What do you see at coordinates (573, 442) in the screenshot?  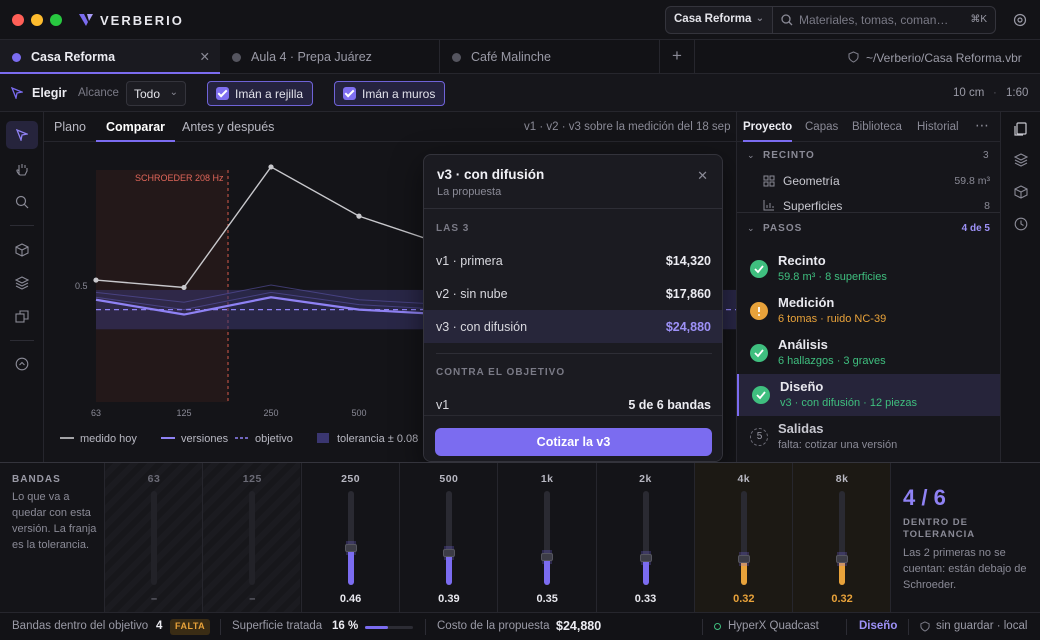 I see `quote-v3-button: Cotizar la v3` at bounding box center [573, 442].